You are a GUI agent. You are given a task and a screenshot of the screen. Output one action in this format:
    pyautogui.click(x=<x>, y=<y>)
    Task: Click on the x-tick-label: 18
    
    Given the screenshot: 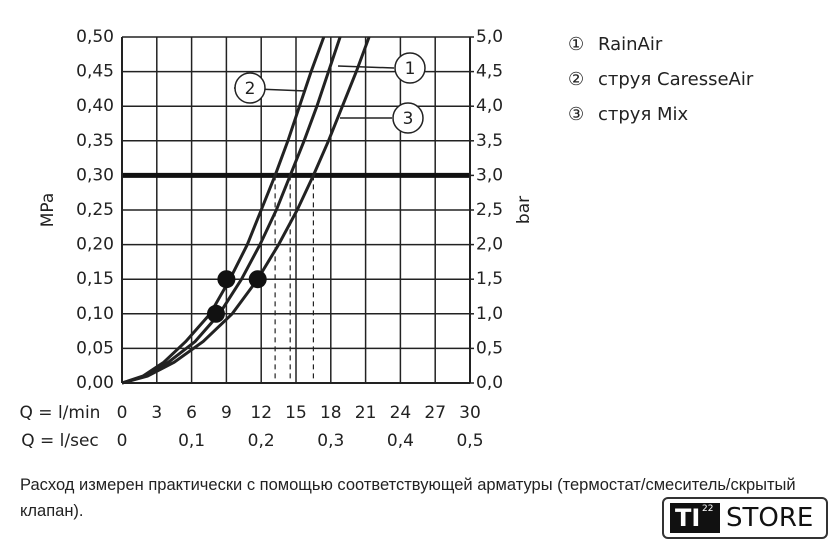 What is the action you would take?
    pyautogui.click(x=331, y=413)
    